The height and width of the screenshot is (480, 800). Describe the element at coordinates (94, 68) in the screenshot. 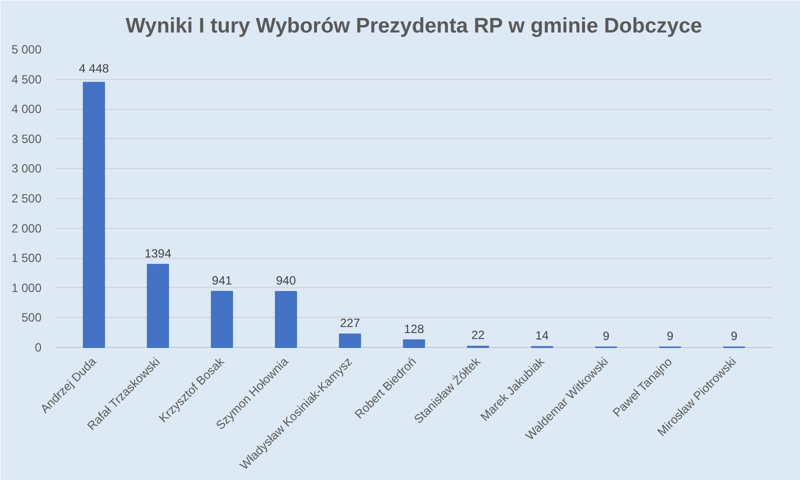

I see `data-label: 4 448` at that location.